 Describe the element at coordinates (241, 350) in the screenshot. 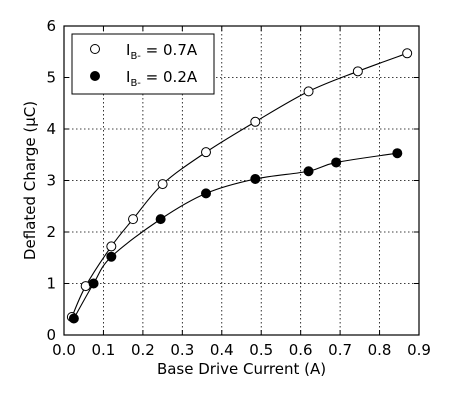

I see `x-tick-labels: 0.0 0.1 0.2 0.3 0.4 0.5 0.6 0.7 0.8 0.9` at that location.